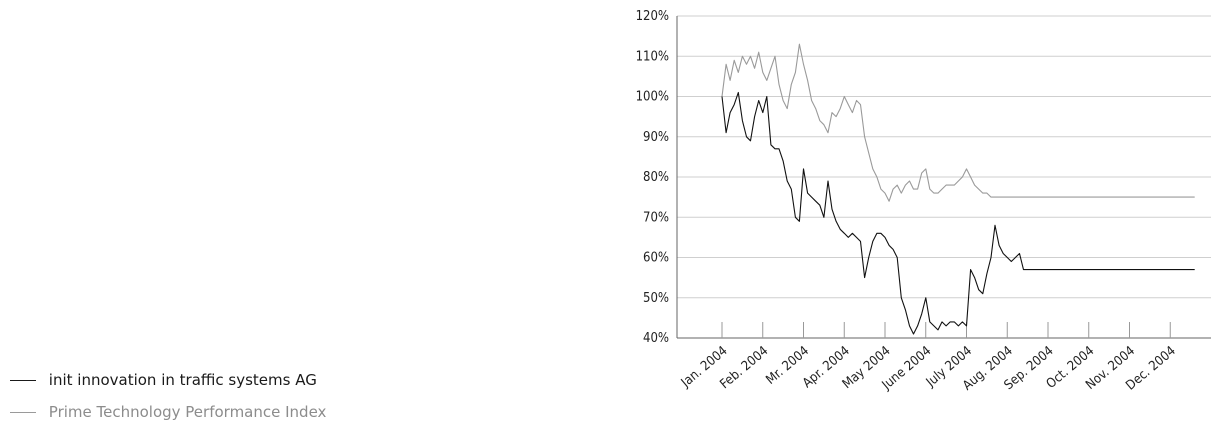 This screenshot has width=1217, height=430. I want to click on y-tick-label: 120%, so click(652, 16).